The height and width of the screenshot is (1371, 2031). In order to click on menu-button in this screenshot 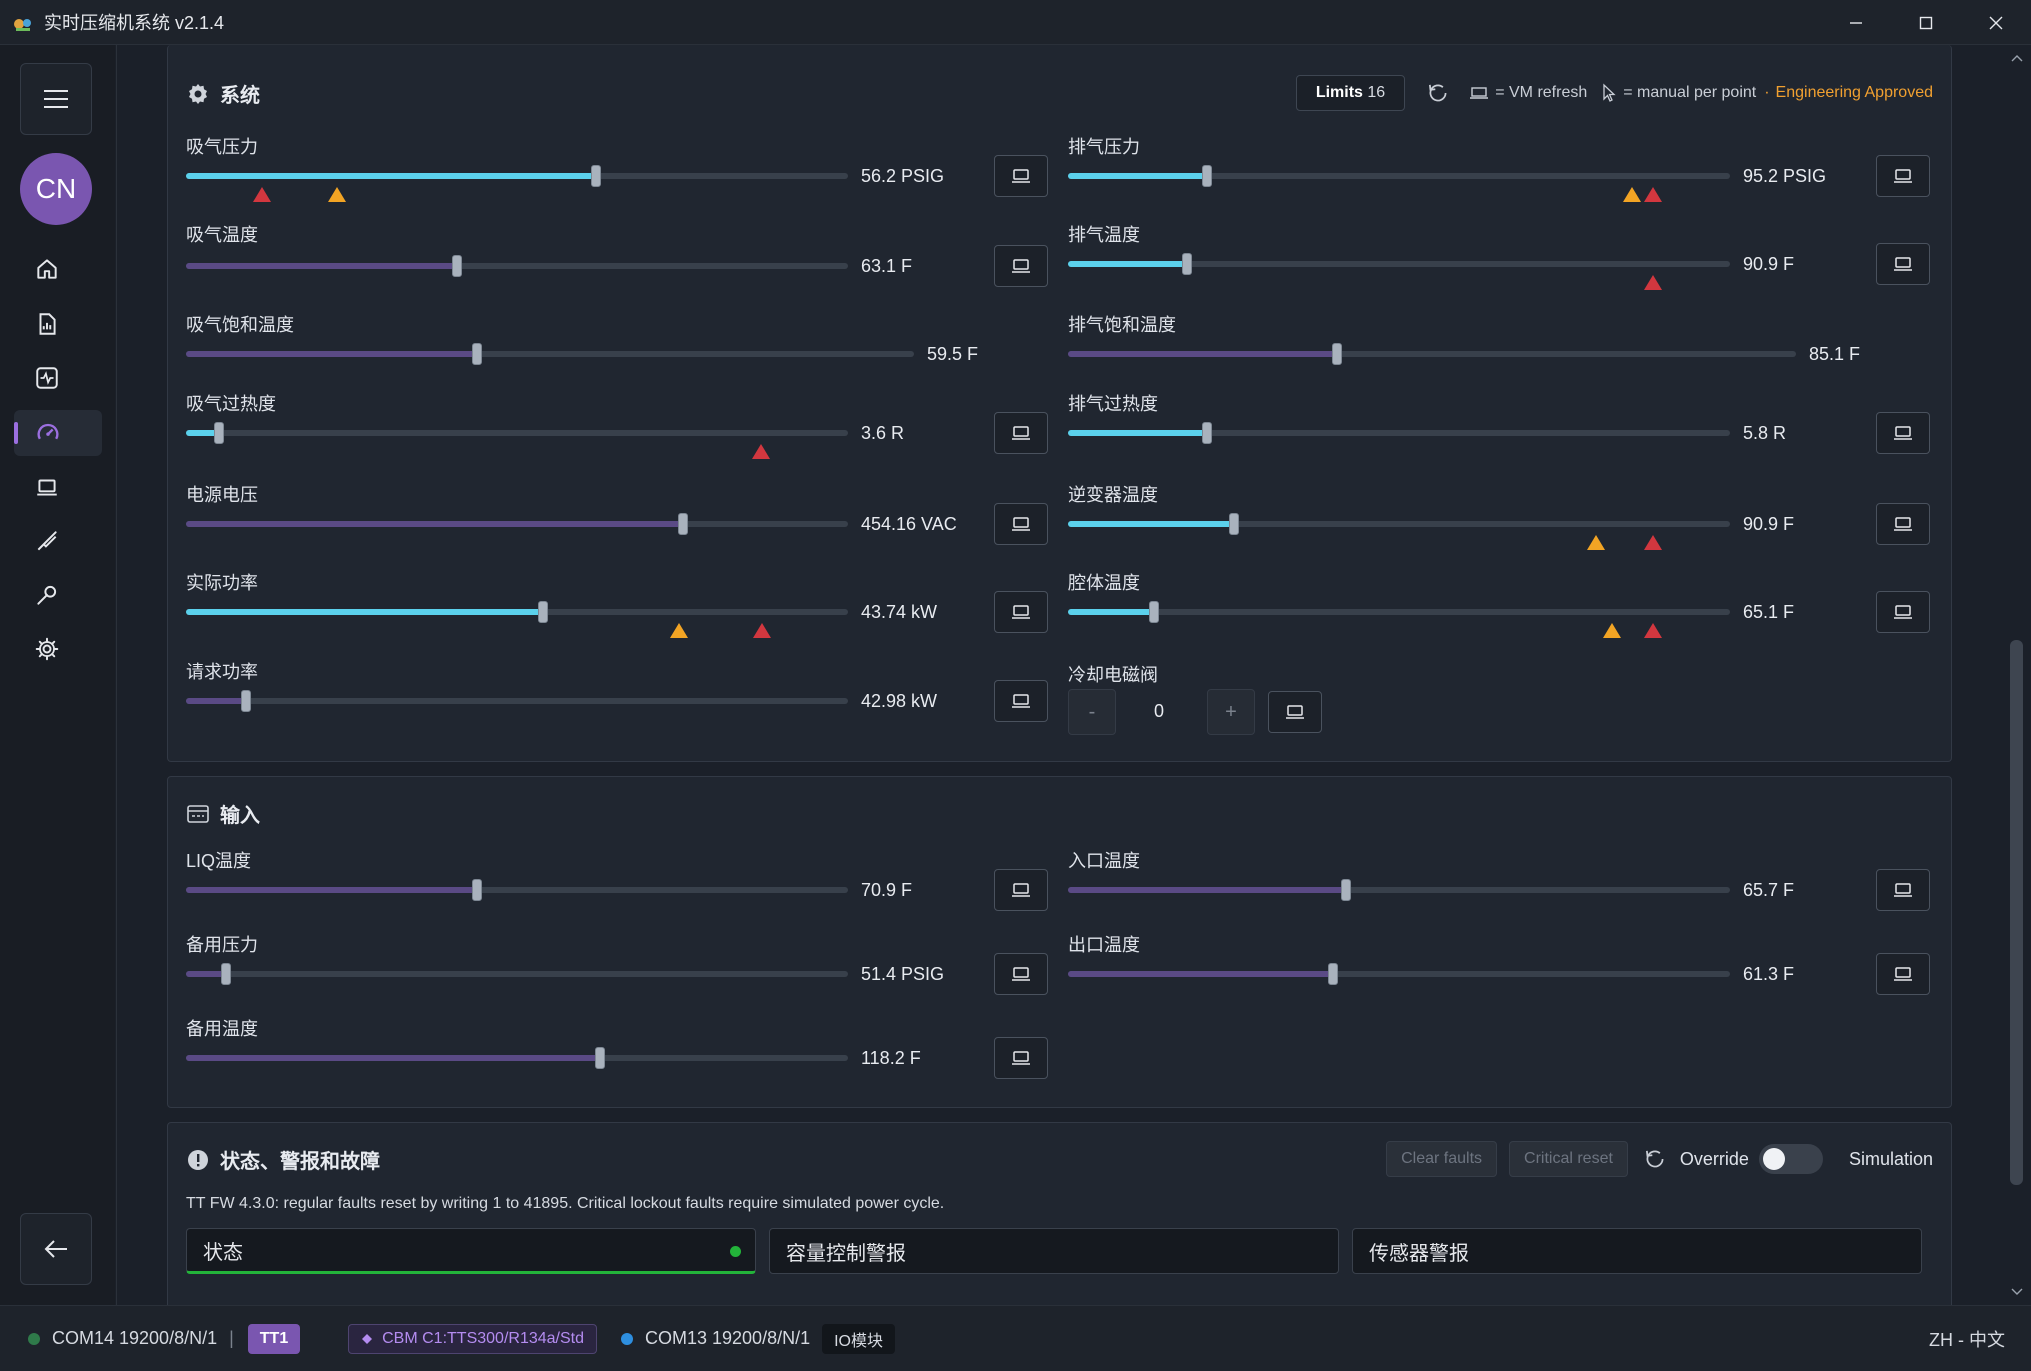, I will do `click(56, 99)`.